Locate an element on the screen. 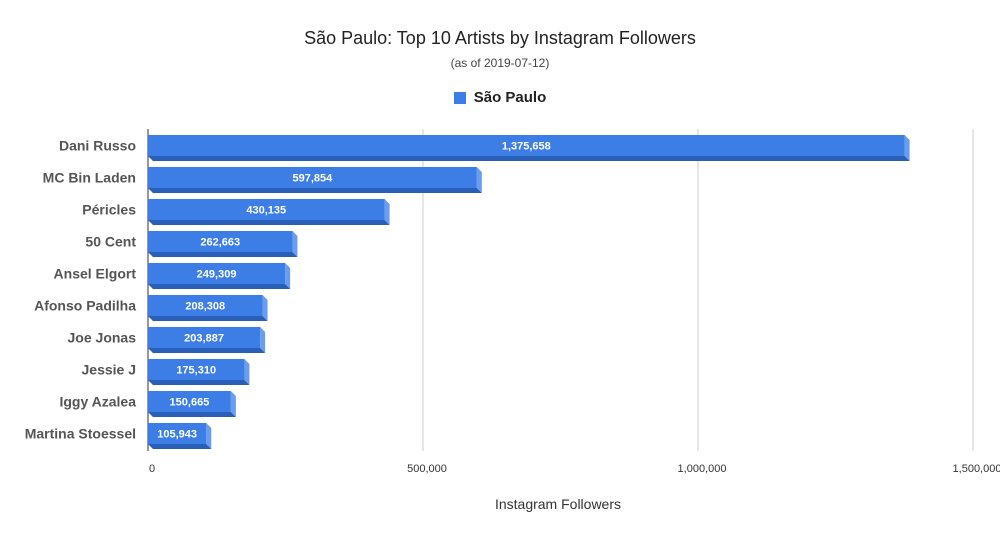 This screenshot has height=540, width=1000. category-label: Dani Russo is located at coordinates (97, 146).